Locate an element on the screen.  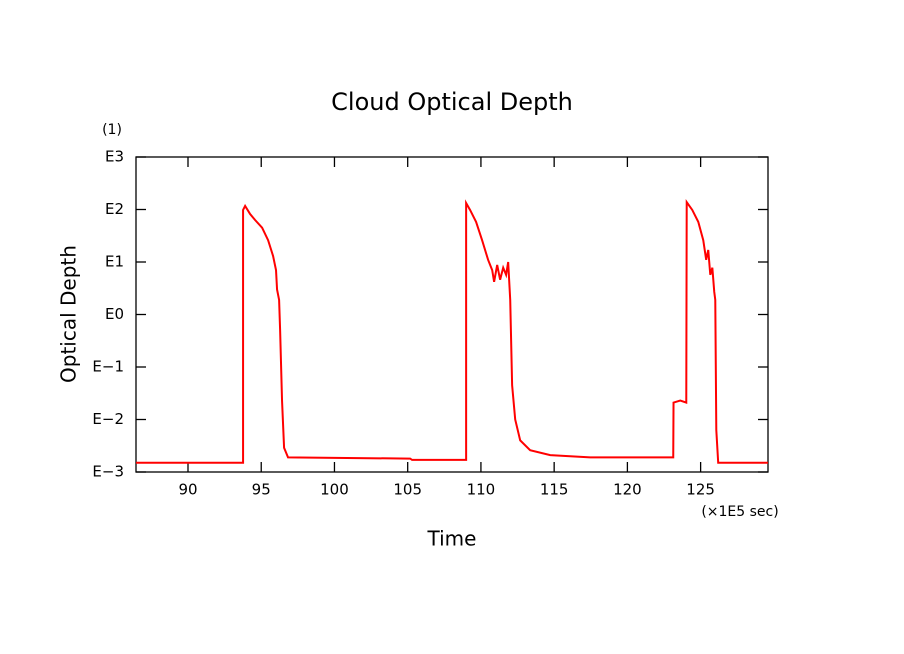
x-tick-label: 125 is located at coordinates (700, 490).